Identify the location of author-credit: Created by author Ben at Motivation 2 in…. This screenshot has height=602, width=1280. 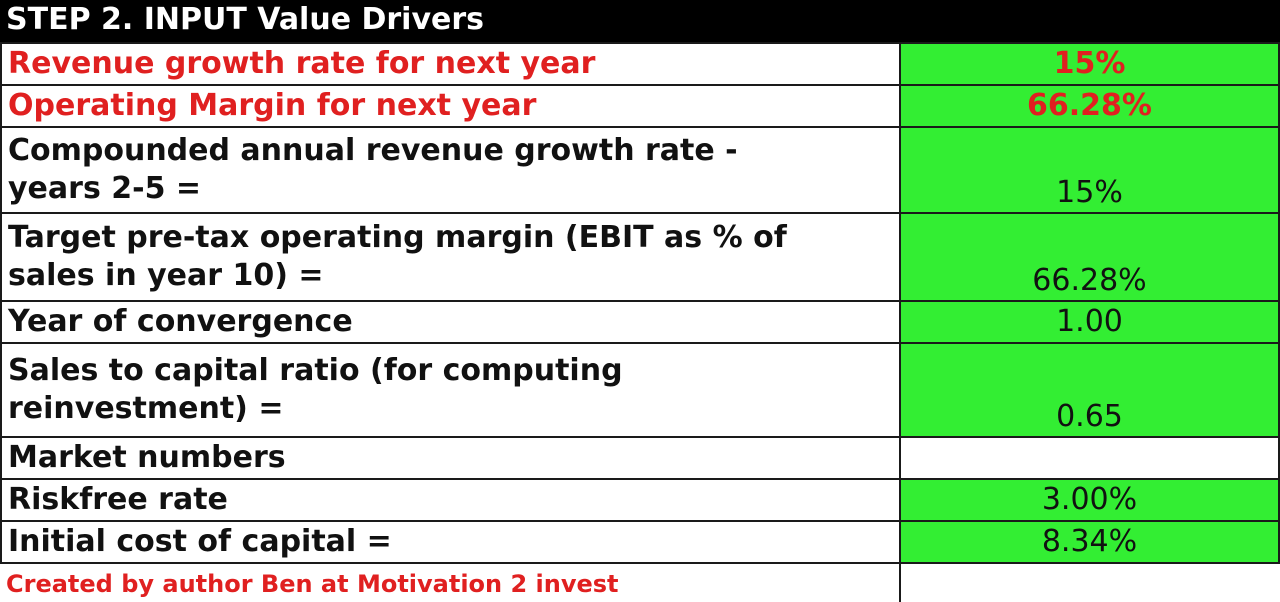
(312, 584).